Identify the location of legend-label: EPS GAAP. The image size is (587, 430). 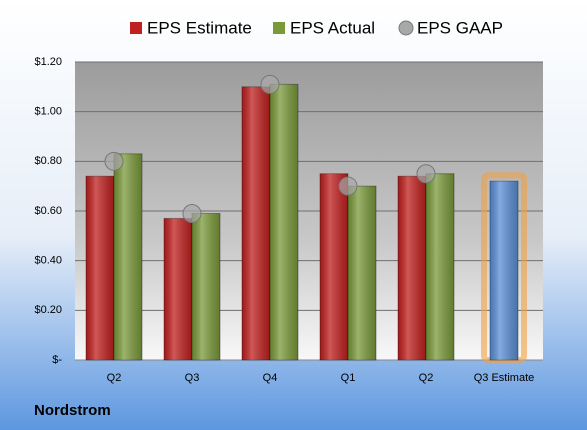
(460, 27).